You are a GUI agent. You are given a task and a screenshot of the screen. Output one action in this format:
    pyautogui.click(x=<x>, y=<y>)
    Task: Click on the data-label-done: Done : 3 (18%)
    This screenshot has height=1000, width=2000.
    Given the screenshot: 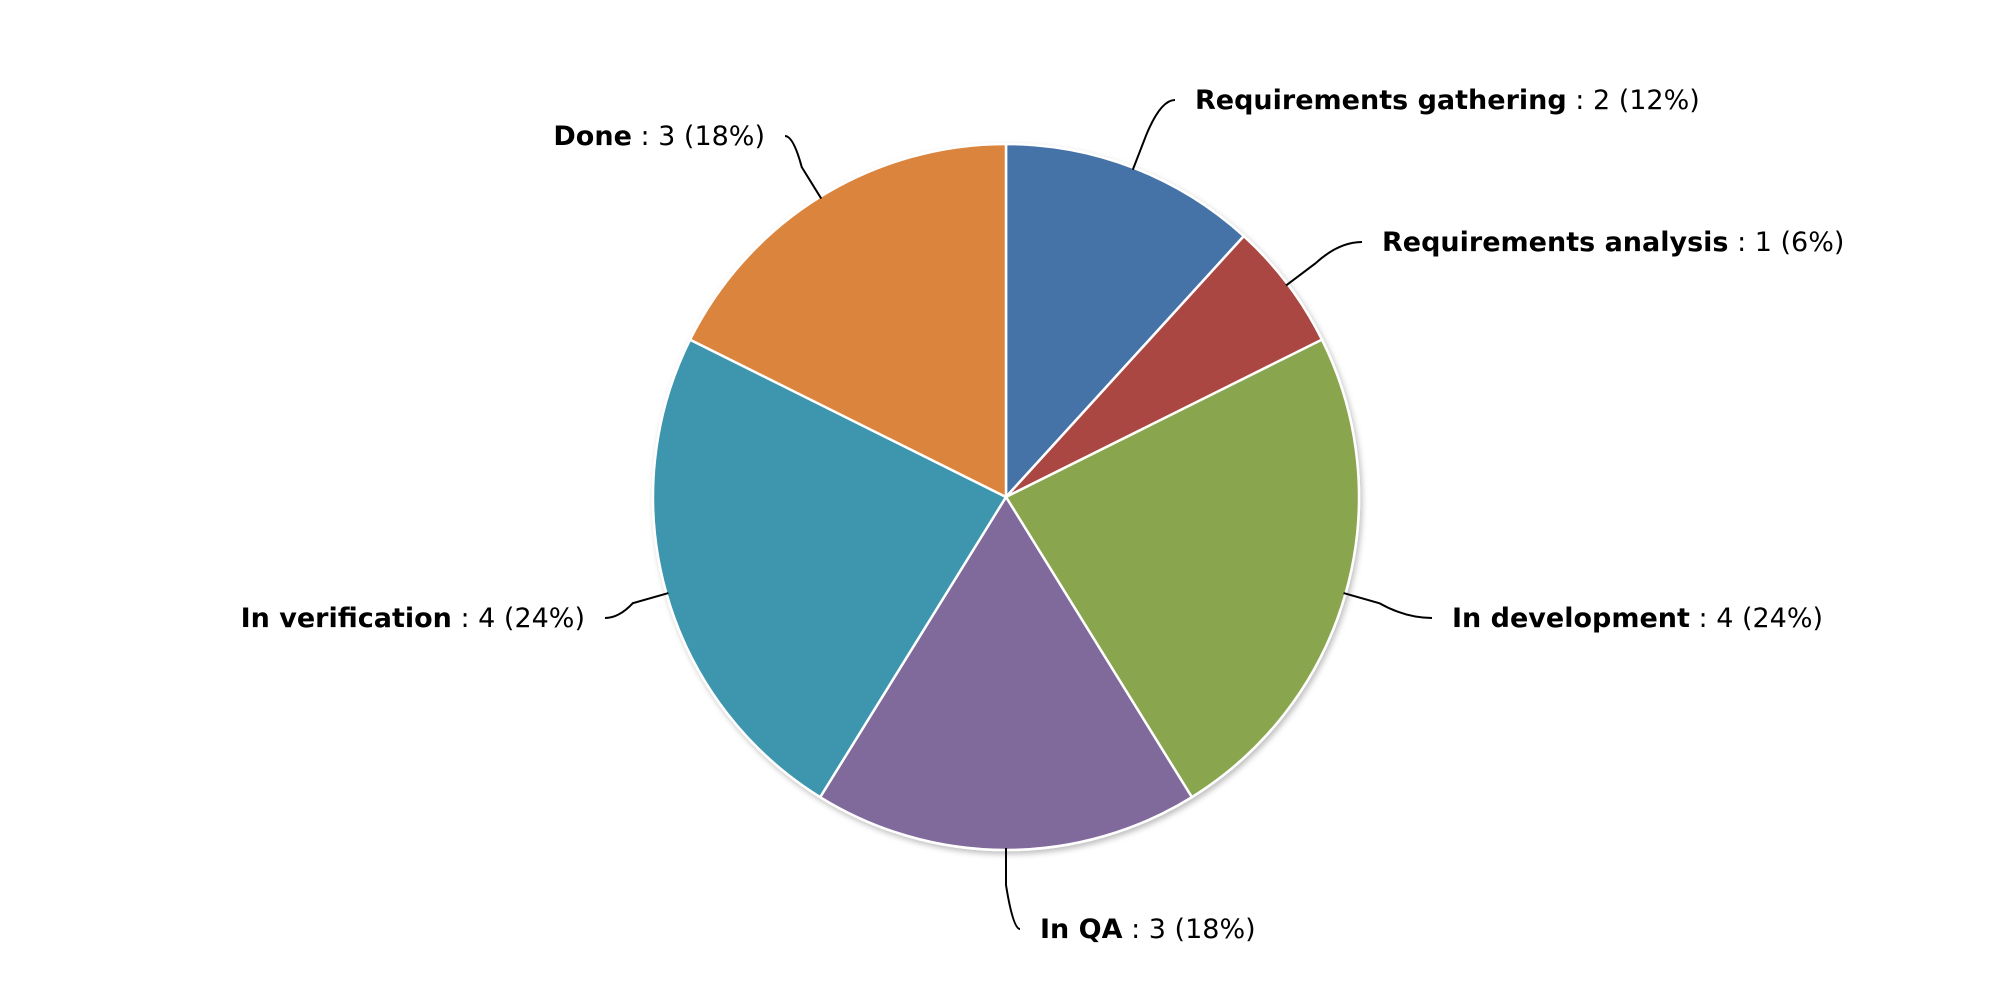 What is the action you would take?
    pyautogui.click(x=659, y=136)
    